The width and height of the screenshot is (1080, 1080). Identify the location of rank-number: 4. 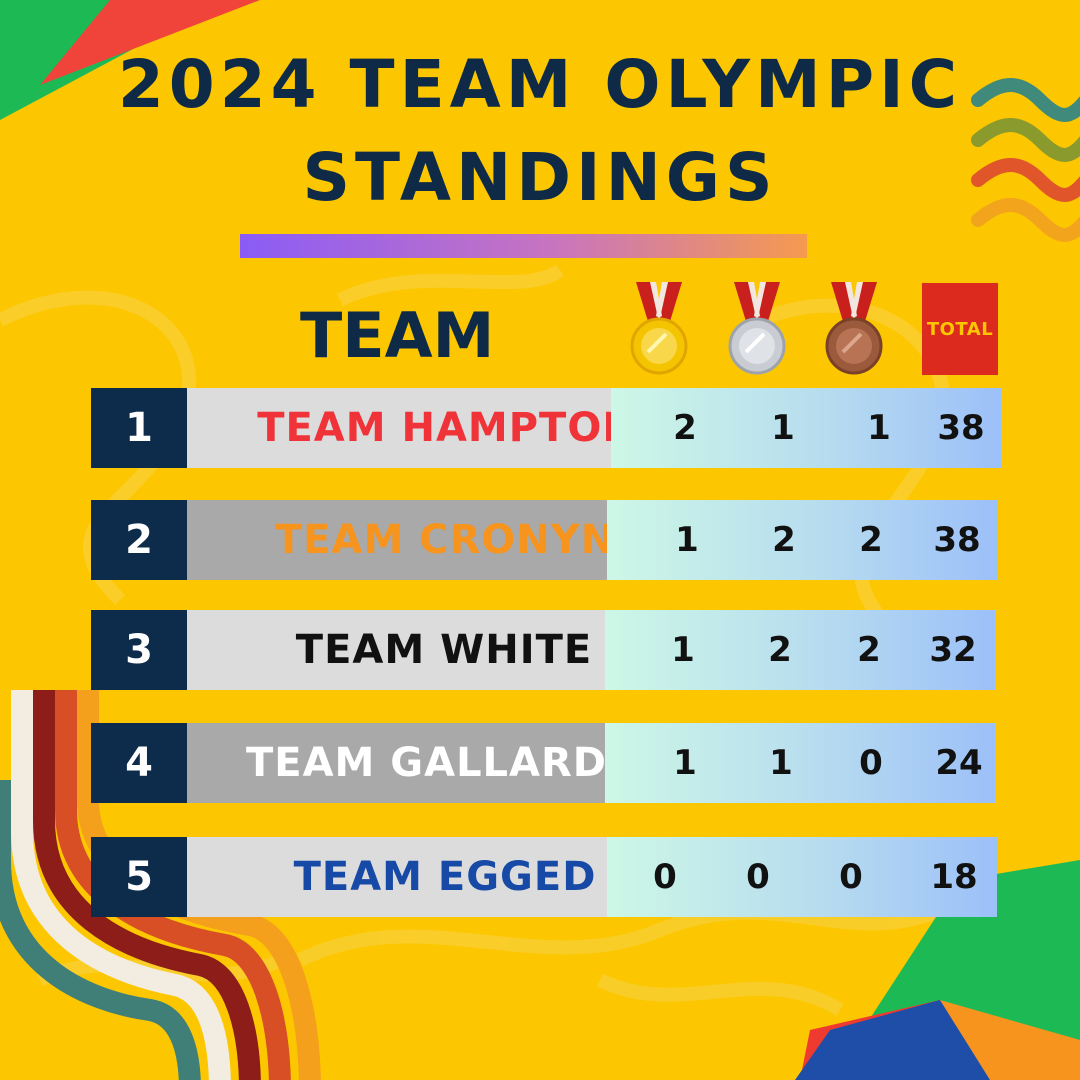
(139, 763).